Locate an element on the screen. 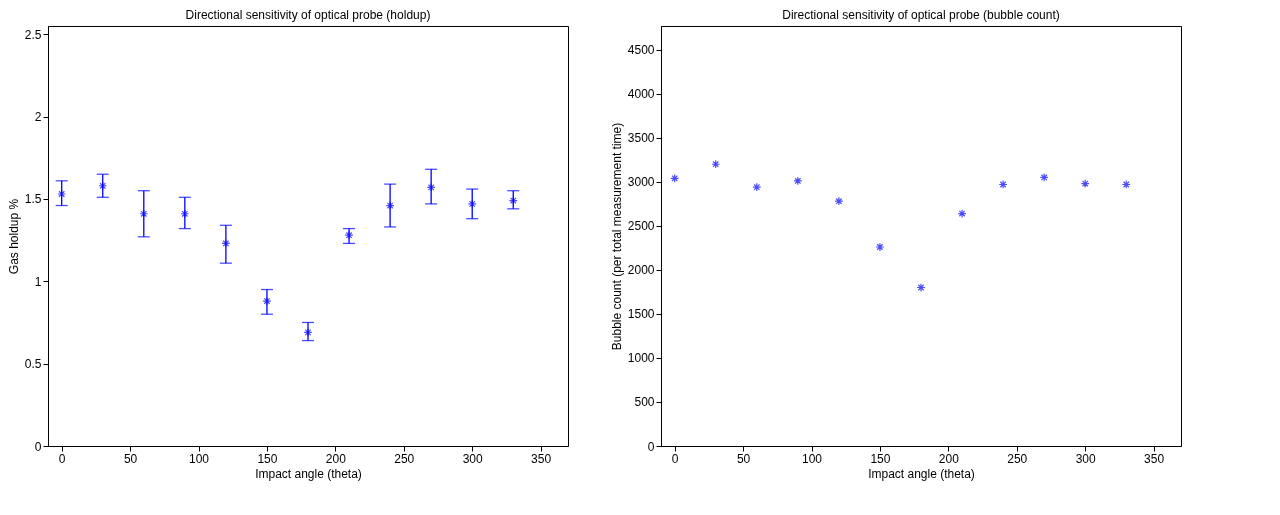 This screenshot has width=1280, height=515. y-tick-label: 1000 is located at coordinates (641, 358).